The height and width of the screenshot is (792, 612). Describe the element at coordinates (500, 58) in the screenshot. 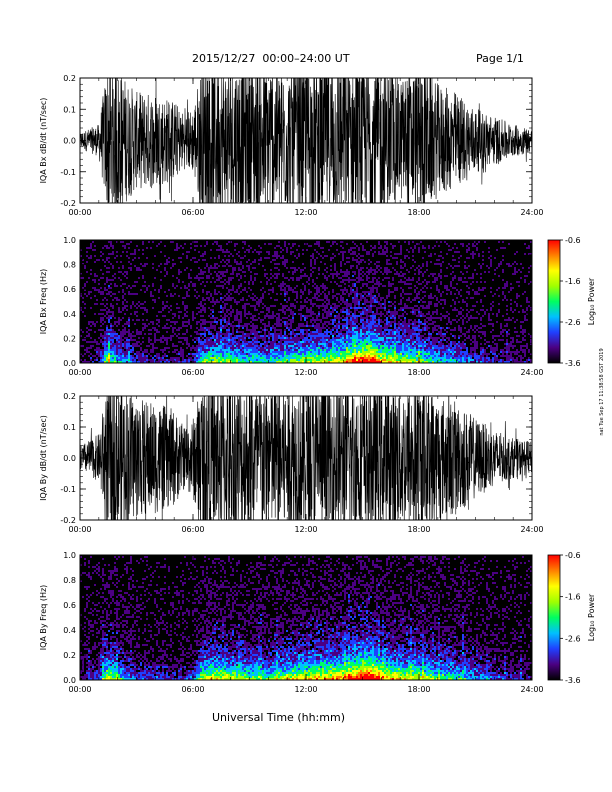

I see `page-number: Page 1/1` at that location.